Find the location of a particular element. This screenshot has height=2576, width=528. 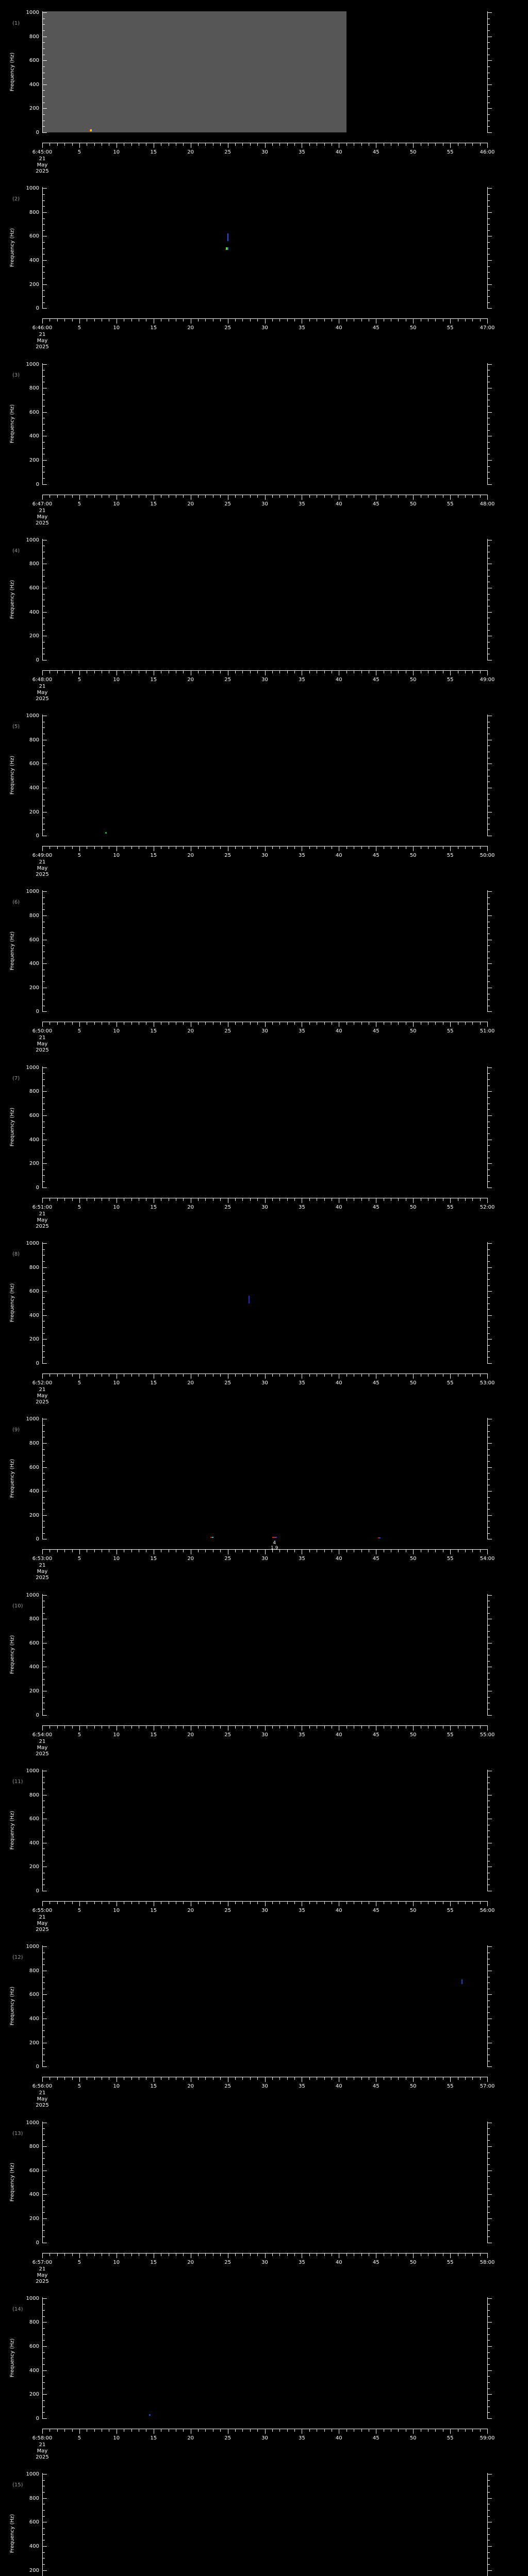

x-tick-label: 30 is located at coordinates (264, 1735).